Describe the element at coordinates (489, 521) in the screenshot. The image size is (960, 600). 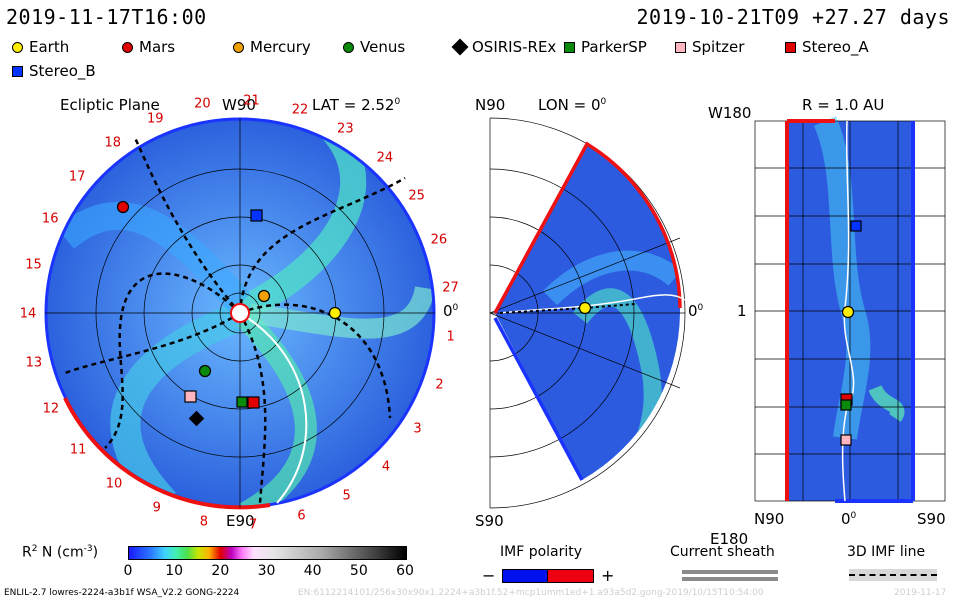
I see `meridional-bottom-left-label: S90` at that location.